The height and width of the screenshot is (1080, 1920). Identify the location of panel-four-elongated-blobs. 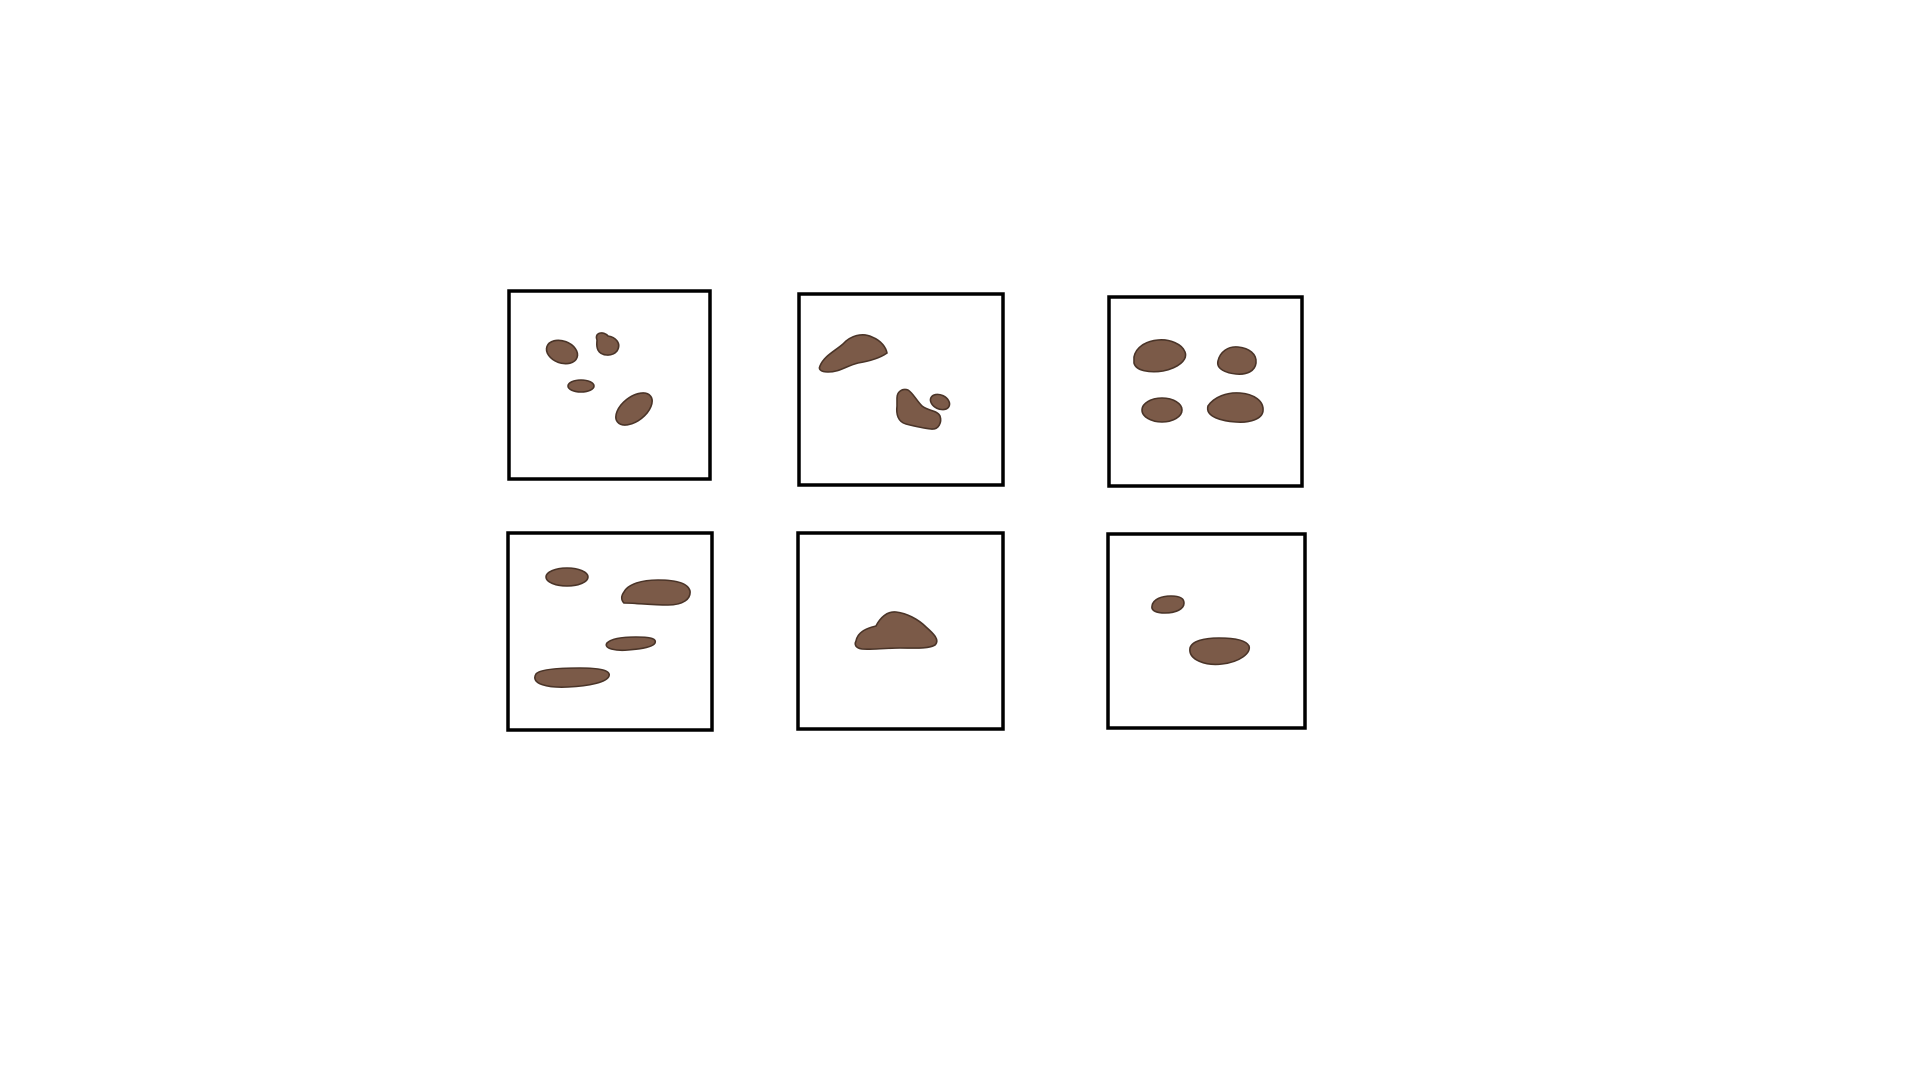
(610, 631).